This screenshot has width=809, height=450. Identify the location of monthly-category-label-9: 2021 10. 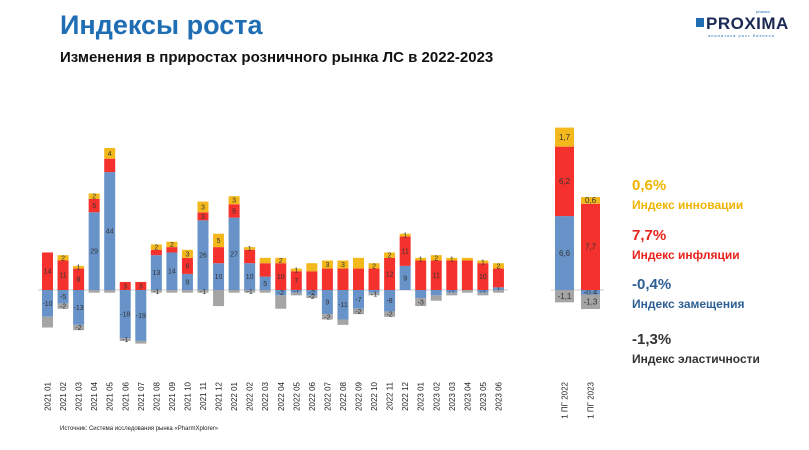
(187, 395).